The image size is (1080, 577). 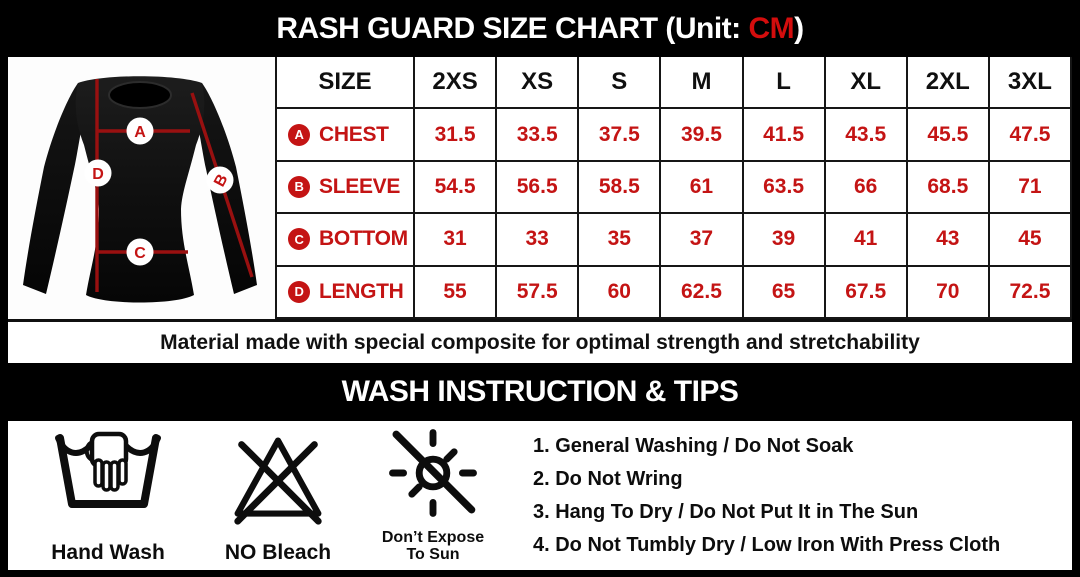 What do you see at coordinates (866, 292) in the screenshot?
I see `length-xl: 67.5` at bounding box center [866, 292].